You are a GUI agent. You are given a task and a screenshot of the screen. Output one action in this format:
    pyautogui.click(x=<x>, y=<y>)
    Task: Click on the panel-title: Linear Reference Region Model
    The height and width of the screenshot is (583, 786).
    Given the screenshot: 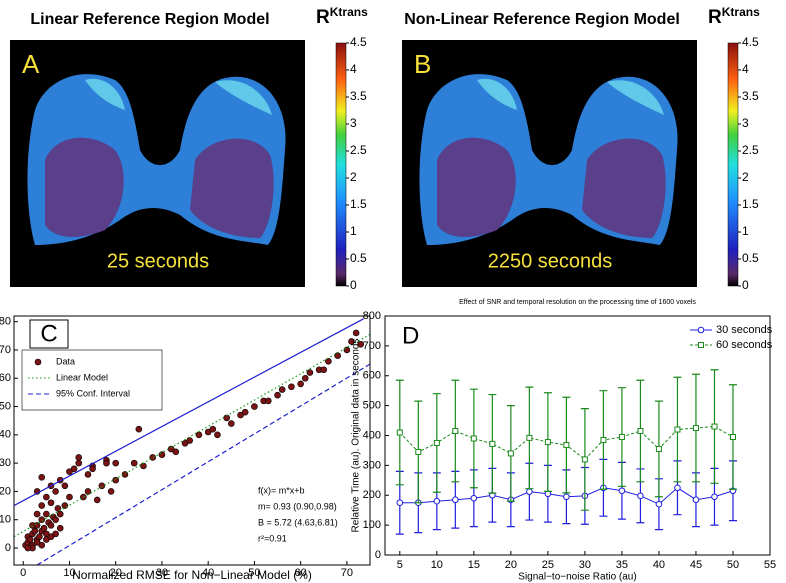 What is the action you would take?
    pyautogui.click(x=149, y=19)
    